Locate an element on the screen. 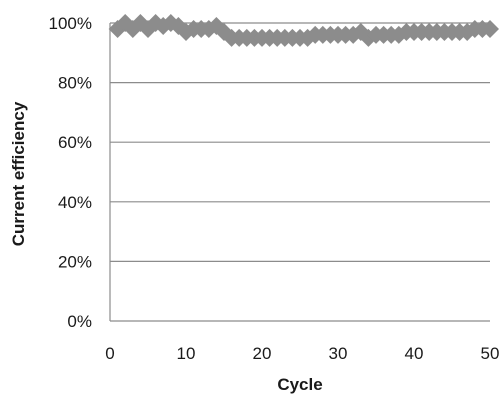 The width and height of the screenshot is (504, 394). y-tick-label: 80% is located at coordinates (75, 83).